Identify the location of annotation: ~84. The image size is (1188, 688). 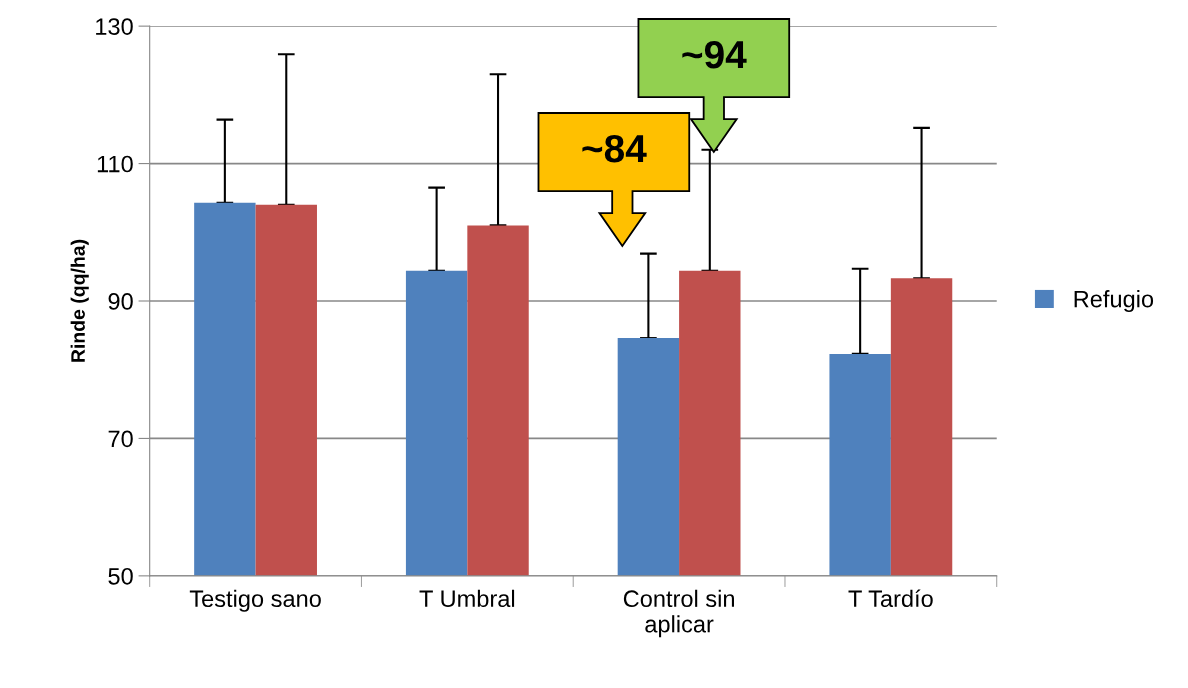
(614, 148).